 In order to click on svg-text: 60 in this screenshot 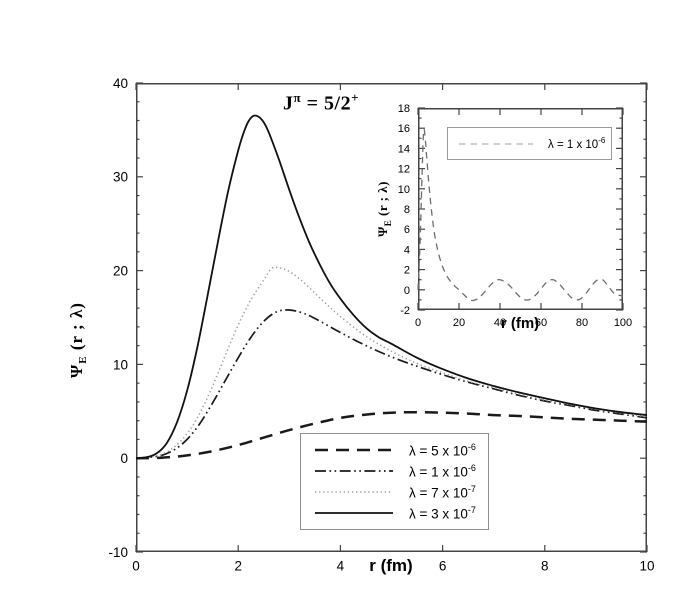, I will do `click(541, 323)`.